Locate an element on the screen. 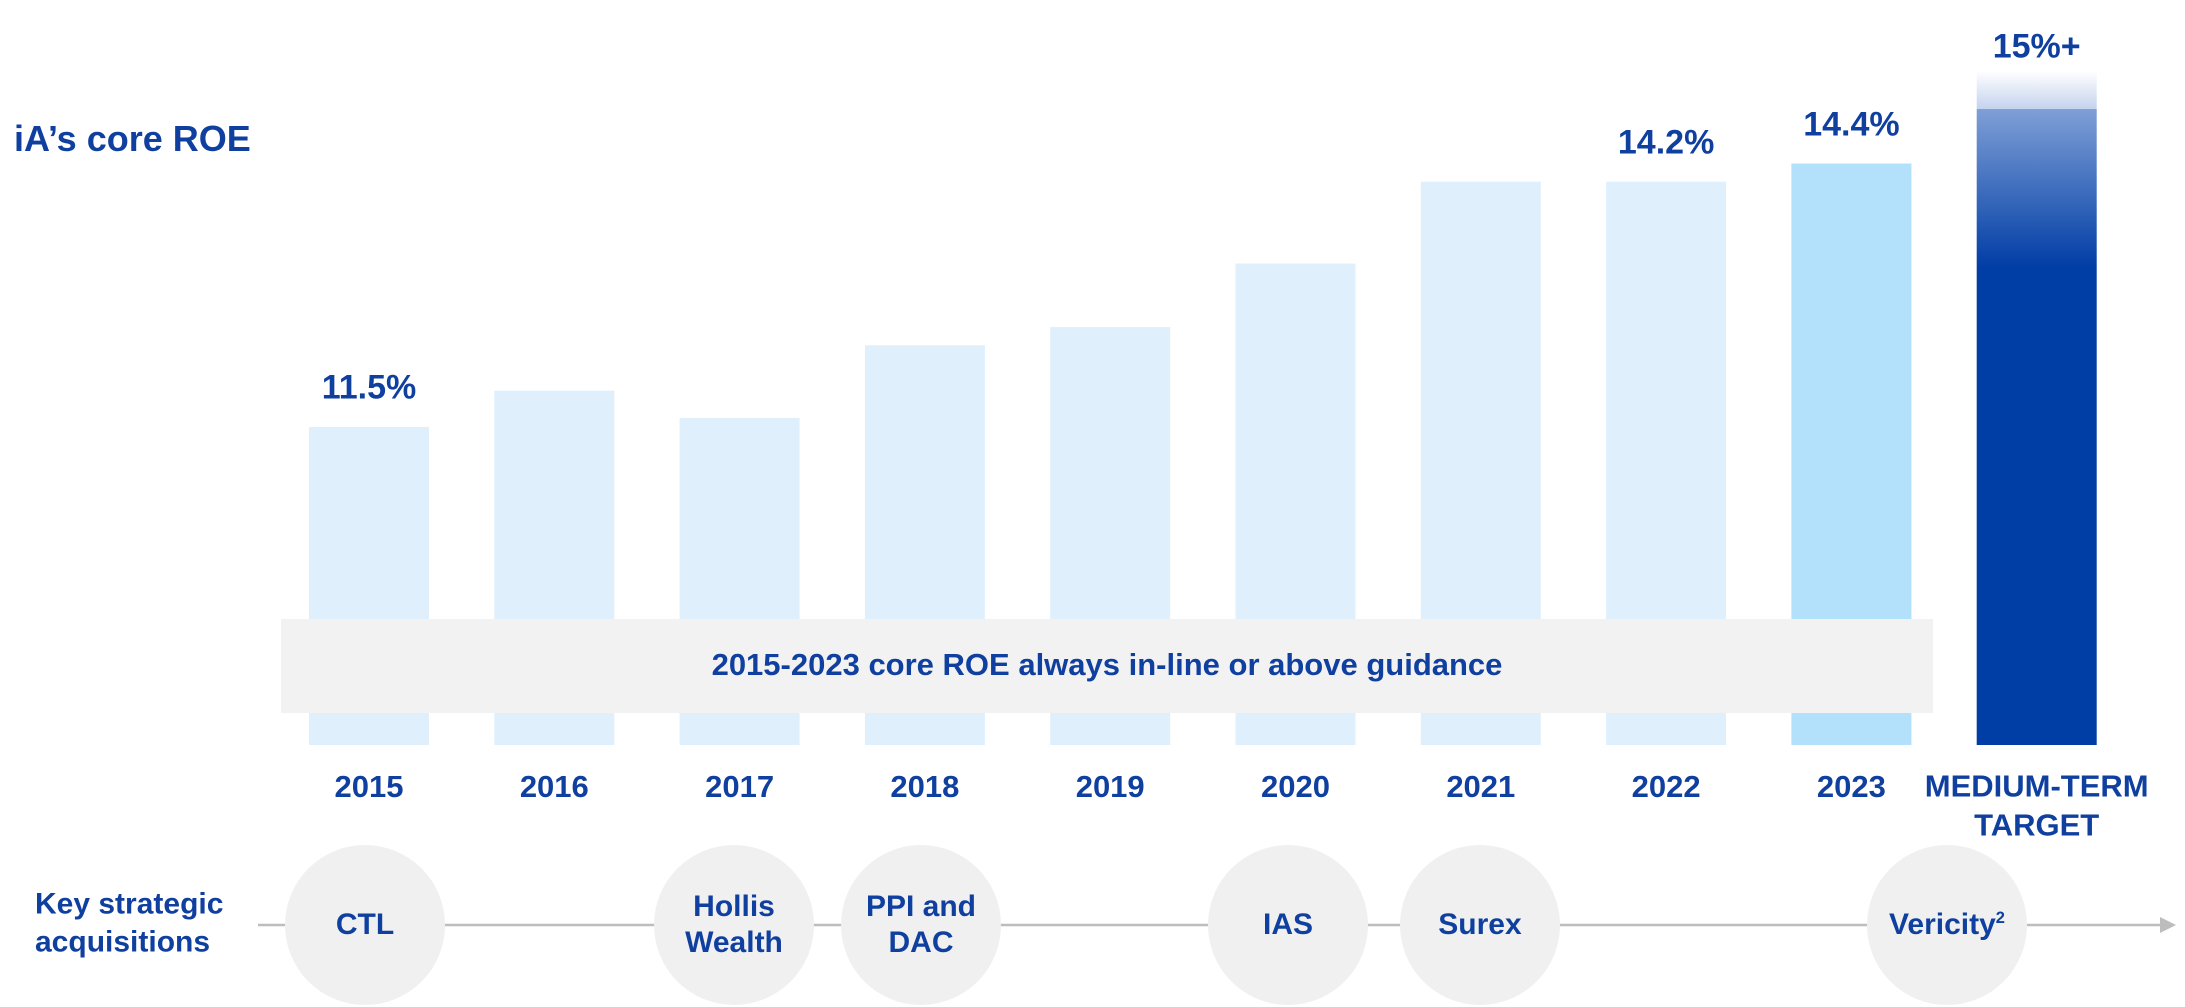 The height and width of the screenshot is (1007, 2185). acquisition-name: CTL is located at coordinates (365, 924).